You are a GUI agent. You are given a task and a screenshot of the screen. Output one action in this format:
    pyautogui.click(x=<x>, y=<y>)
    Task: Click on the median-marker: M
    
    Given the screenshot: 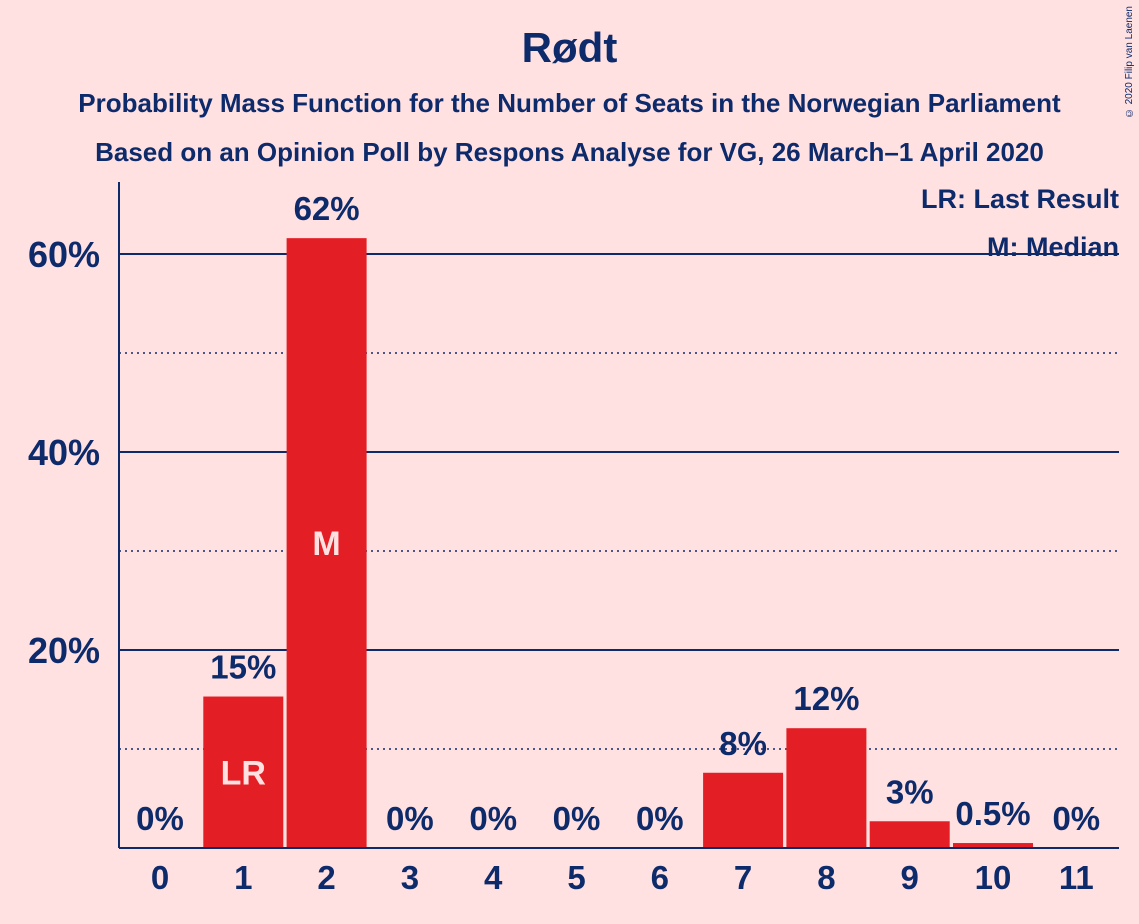 What is the action you would take?
    pyautogui.click(x=326, y=544)
    